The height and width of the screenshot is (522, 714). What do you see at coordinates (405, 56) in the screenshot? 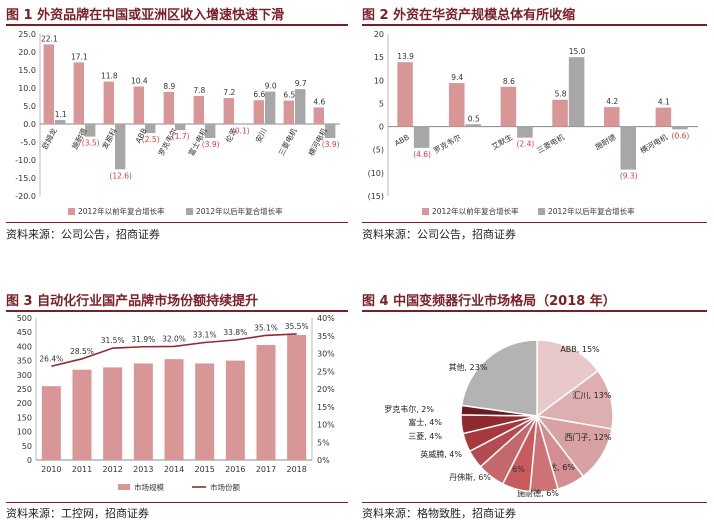
I see `data-label: 13.9` at bounding box center [405, 56].